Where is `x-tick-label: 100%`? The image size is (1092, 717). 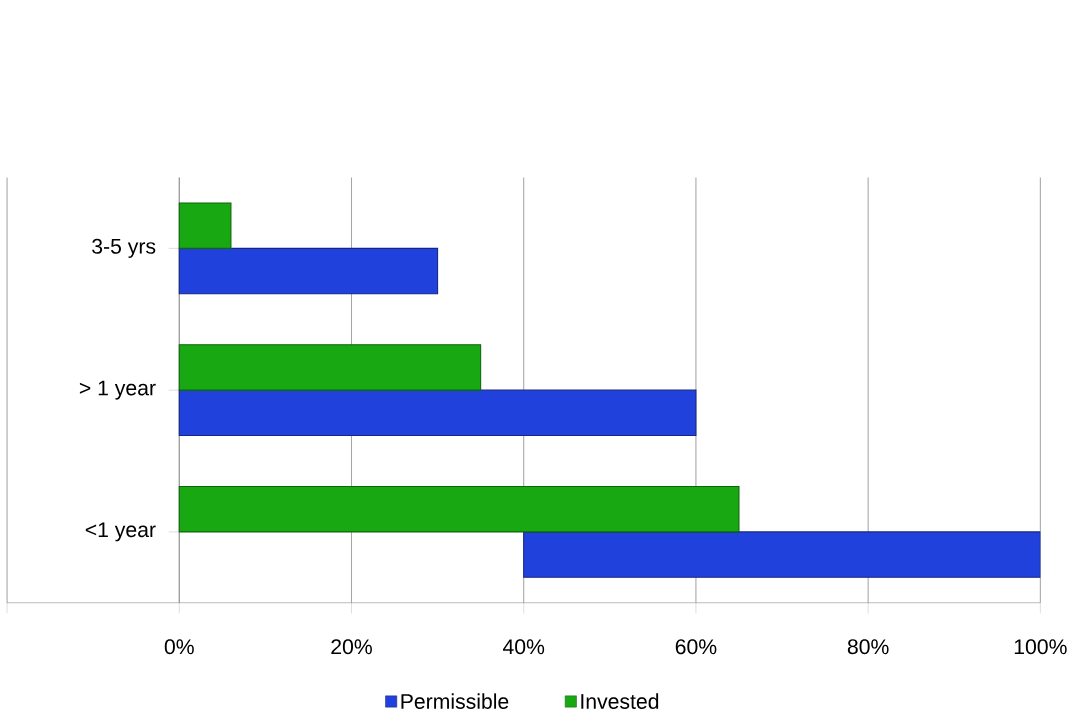 x-tick-label: 100% is located at coordinates (1040, 647).